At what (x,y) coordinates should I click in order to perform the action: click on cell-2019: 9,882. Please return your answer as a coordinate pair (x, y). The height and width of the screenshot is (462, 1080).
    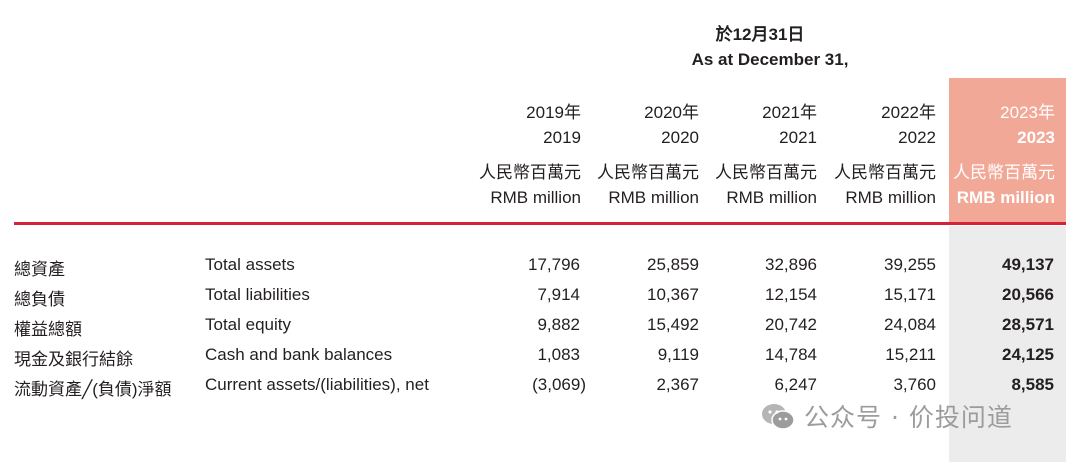
    Looking at the image, I should click on (558, 324).